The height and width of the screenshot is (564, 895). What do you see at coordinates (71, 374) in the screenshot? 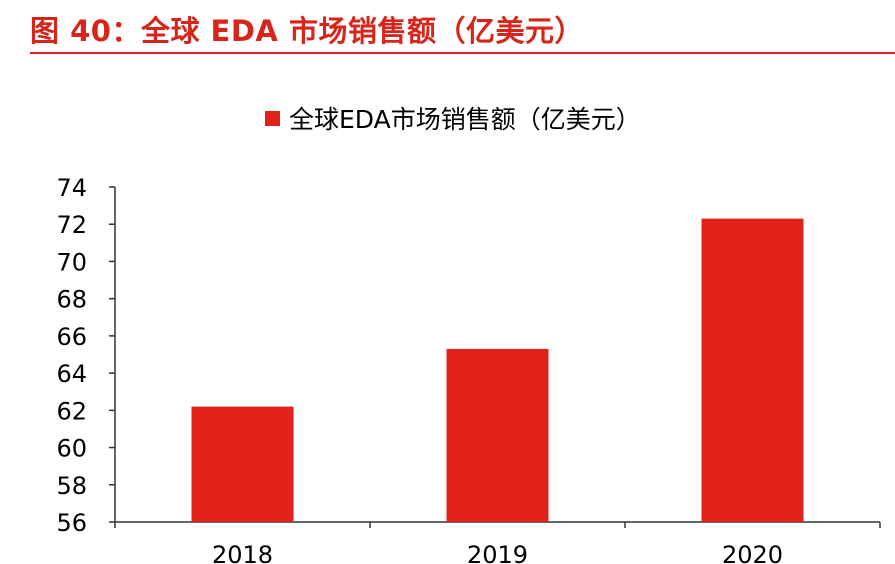
I see `y-tick-label: 64` at bounding box center [71, 374].